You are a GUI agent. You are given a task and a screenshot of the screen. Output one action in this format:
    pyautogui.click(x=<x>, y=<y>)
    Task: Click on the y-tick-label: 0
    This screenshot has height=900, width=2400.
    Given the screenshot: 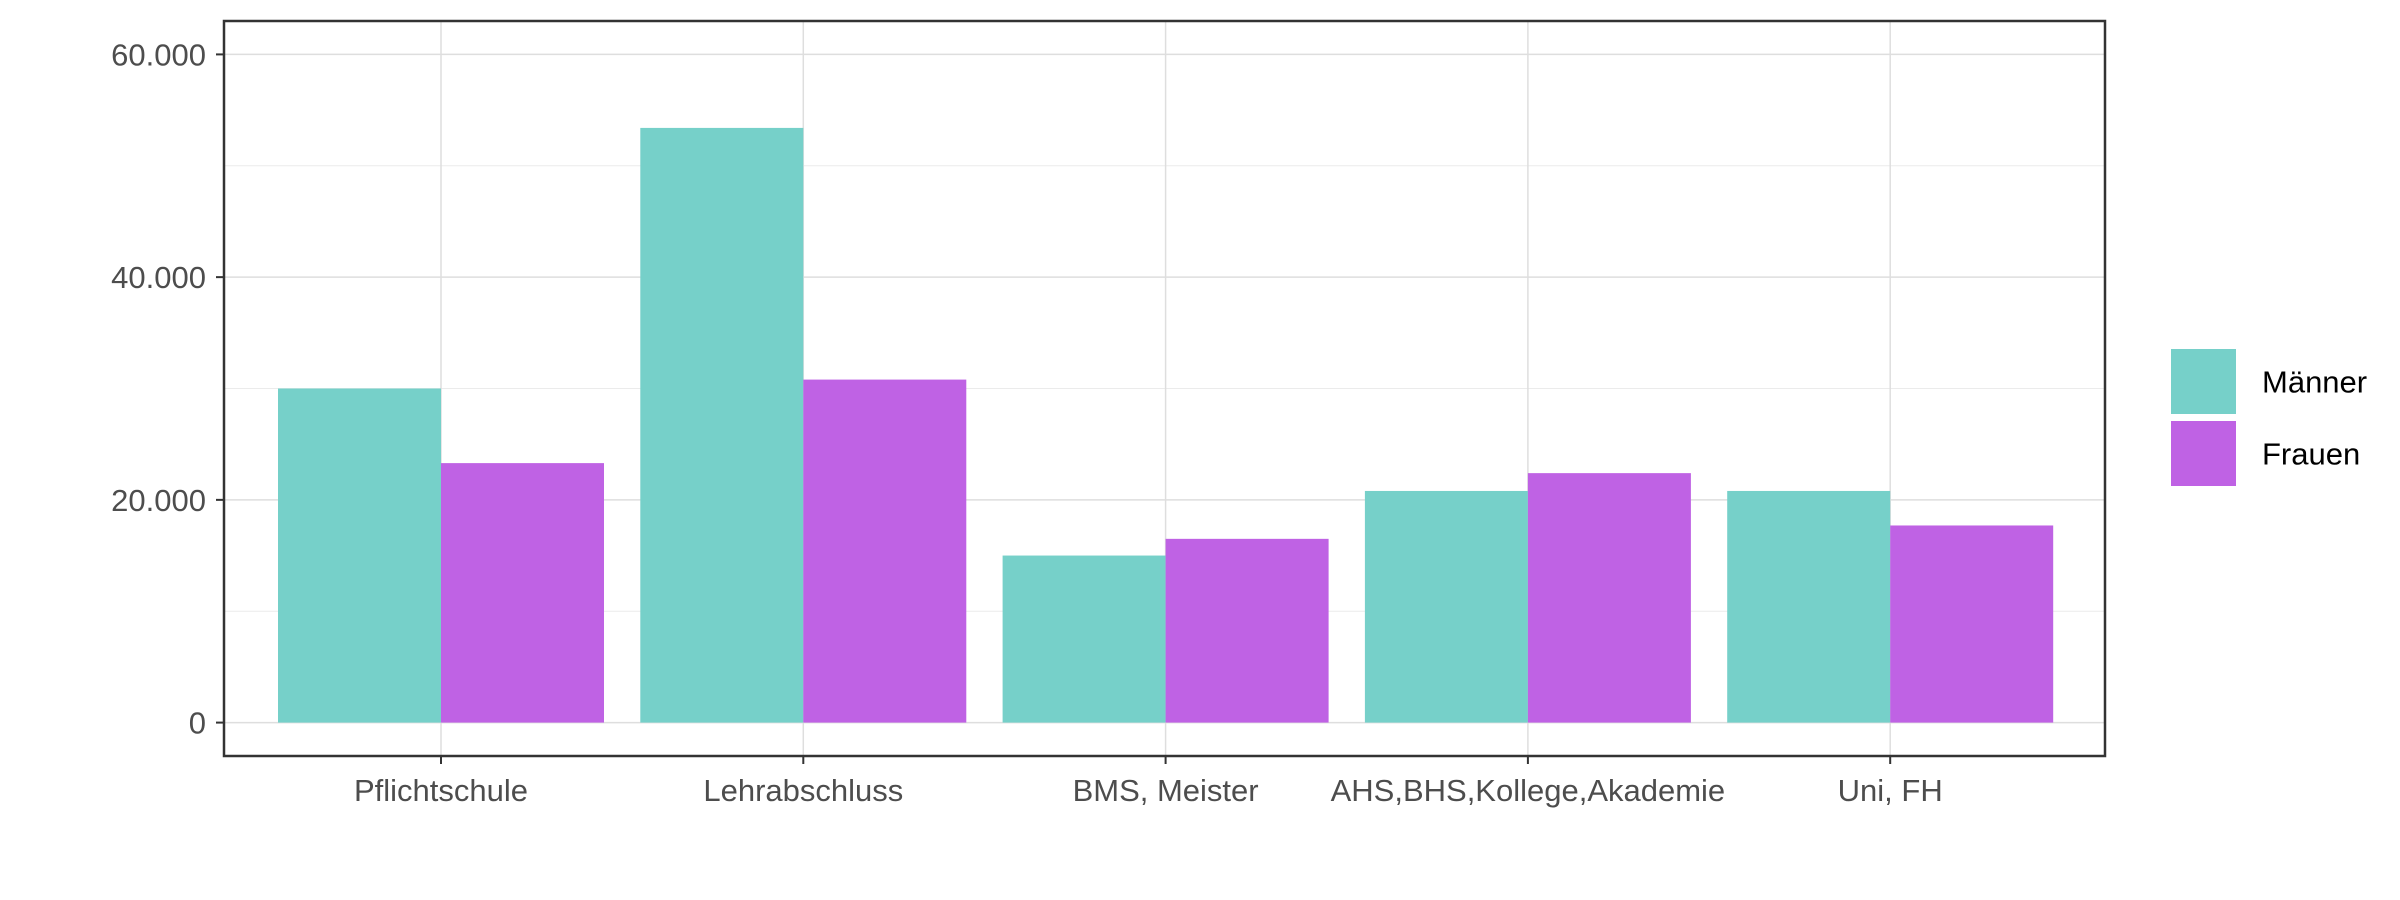 What is the action you would take?
    pyautogui.click(x=197, y=723)
    